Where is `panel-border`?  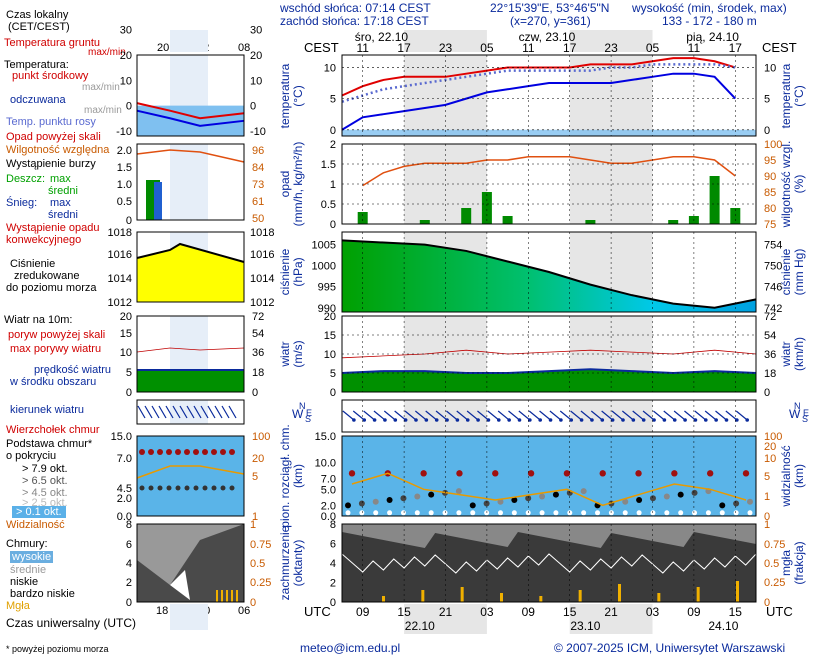
panel-border is located at coordinates (549, 184).